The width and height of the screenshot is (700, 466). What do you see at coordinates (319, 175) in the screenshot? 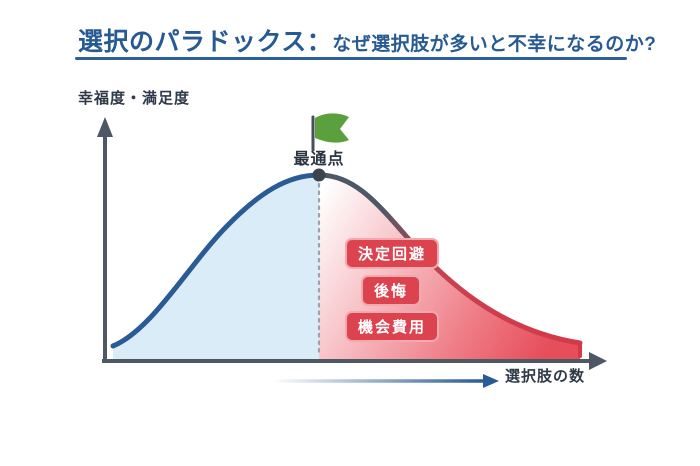
I see `peak-dot` at bounding box center [319, 175].